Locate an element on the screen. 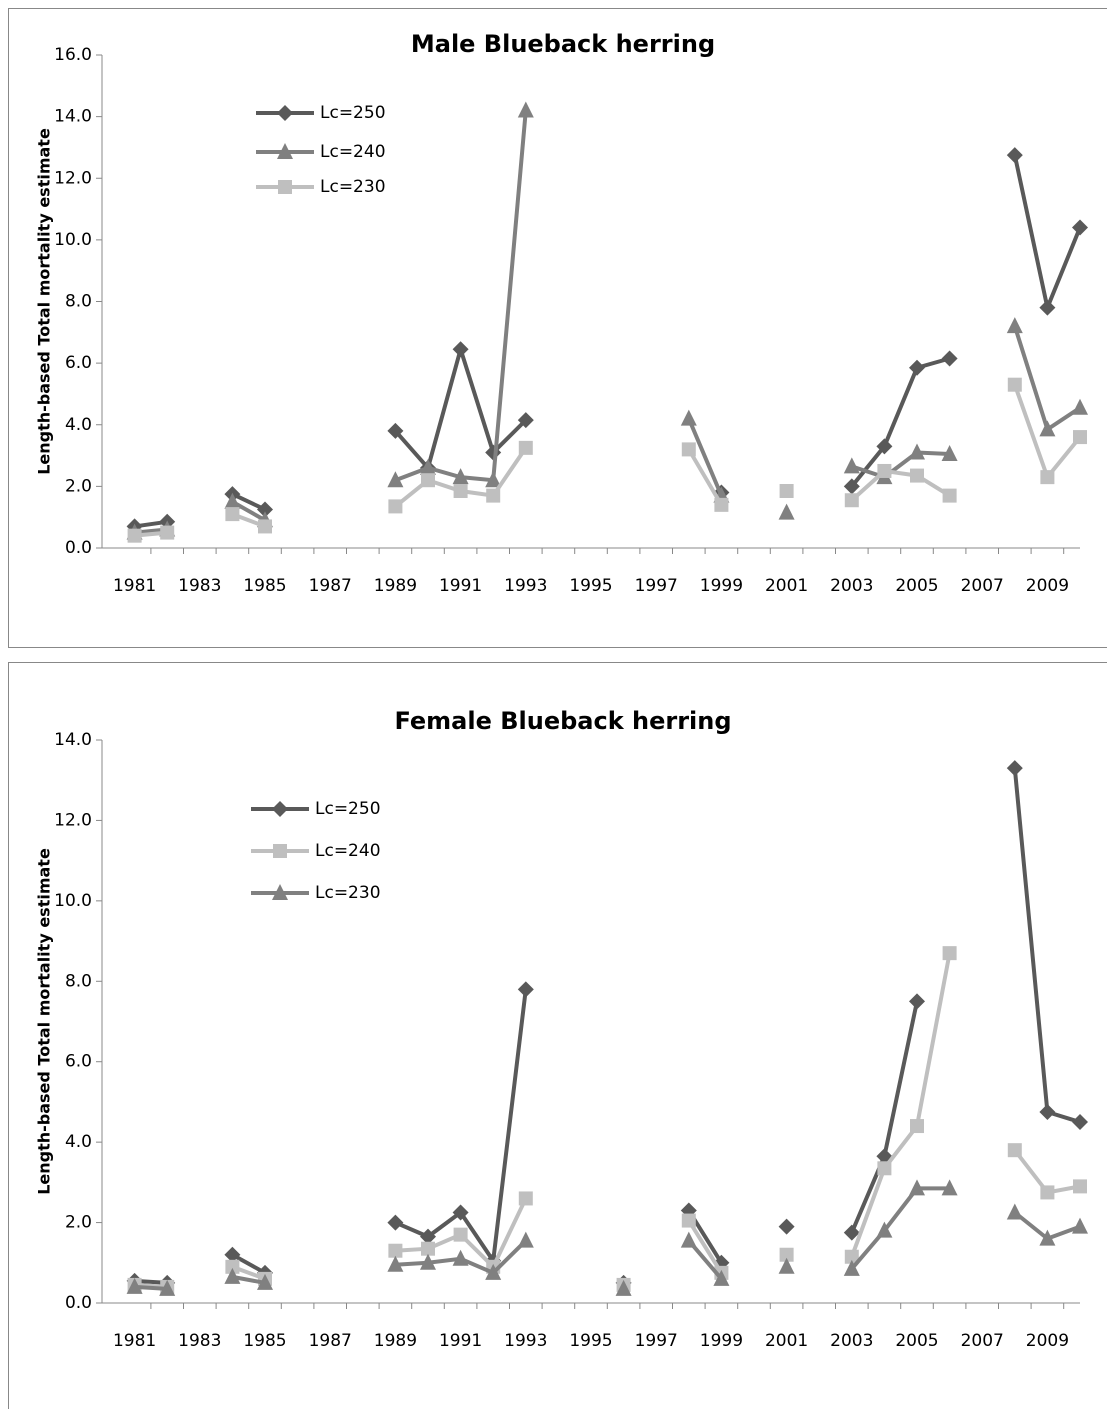 This screenshot has width=1107, height=1414. y-tick-label: 4.0 is located at coordinates (78, 1142).